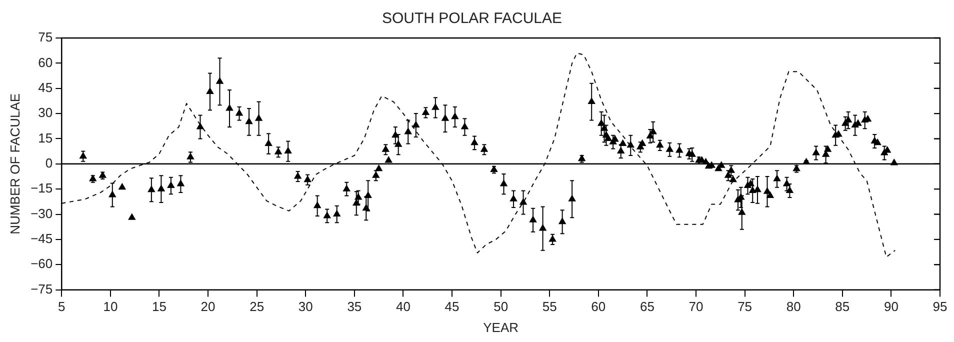 Image resolution: width=954 pixels, height=342 pixels. I want to click on y-axis-title: NUMBER OF FACULAE, so click(14, 163).